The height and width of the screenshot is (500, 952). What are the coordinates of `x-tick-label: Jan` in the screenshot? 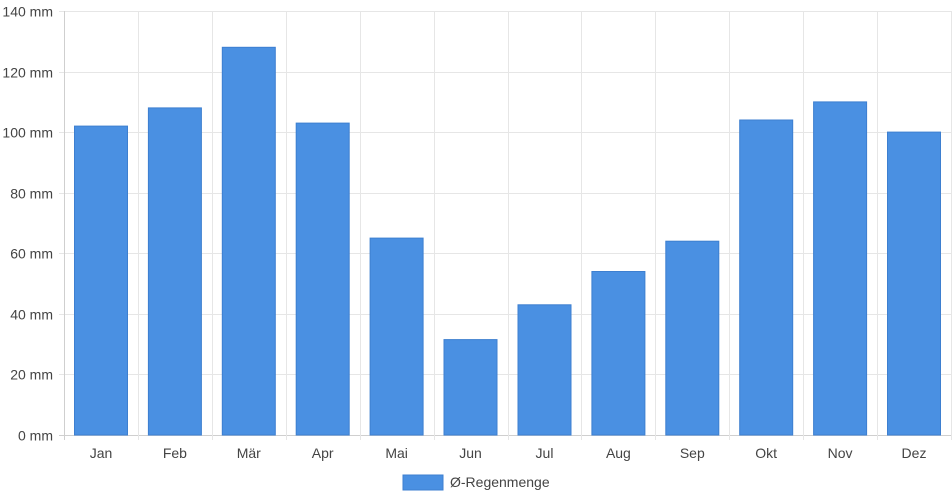 It's located at (101, 453).